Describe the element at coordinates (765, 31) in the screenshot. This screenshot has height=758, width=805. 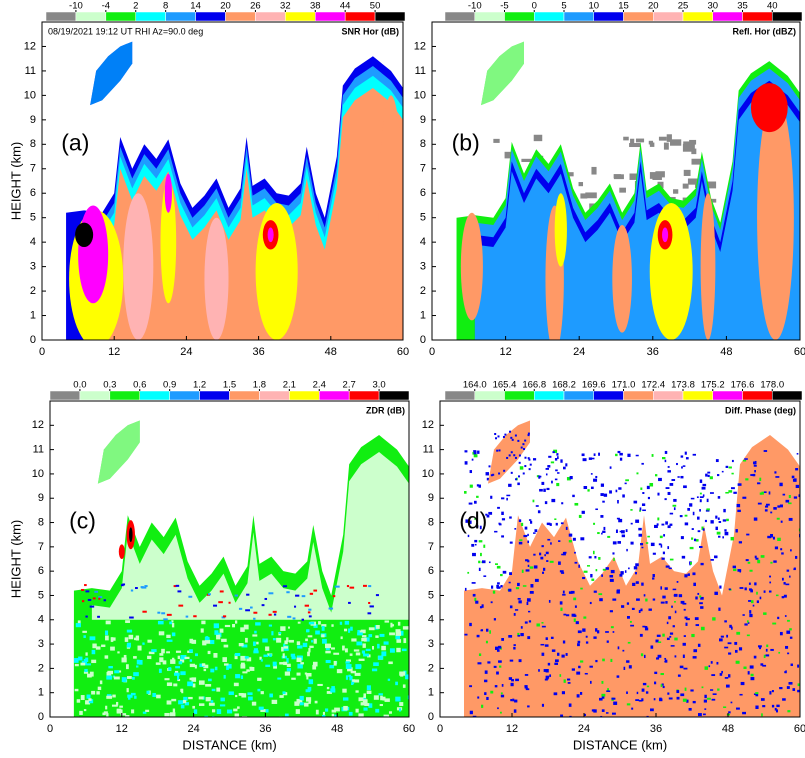
I see `field-label: Refl. Hor (dBZ)` at that location.